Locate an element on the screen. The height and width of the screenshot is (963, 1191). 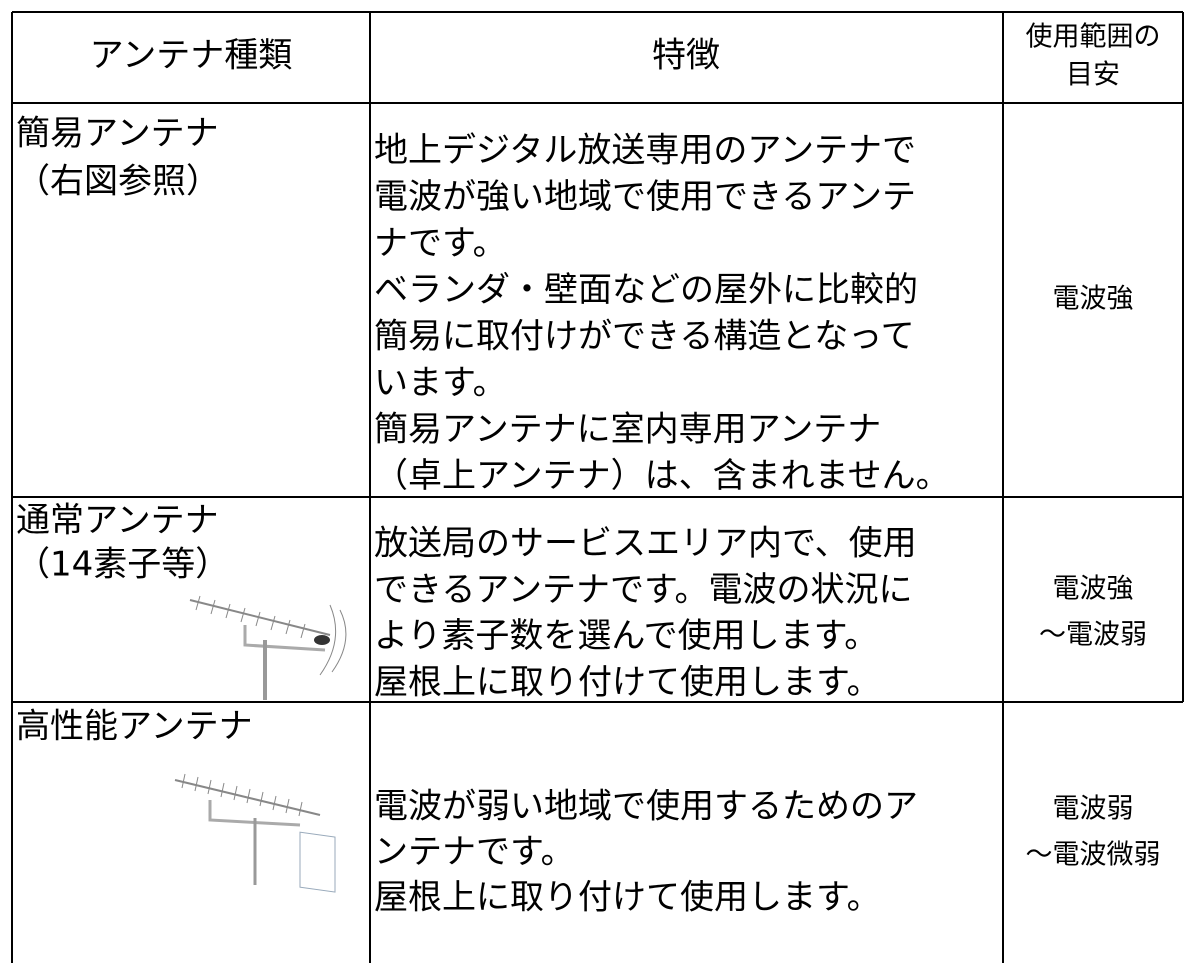
row-feature: 地上デジタル放送専用のアンテナで is located at coordinates (645, 151).